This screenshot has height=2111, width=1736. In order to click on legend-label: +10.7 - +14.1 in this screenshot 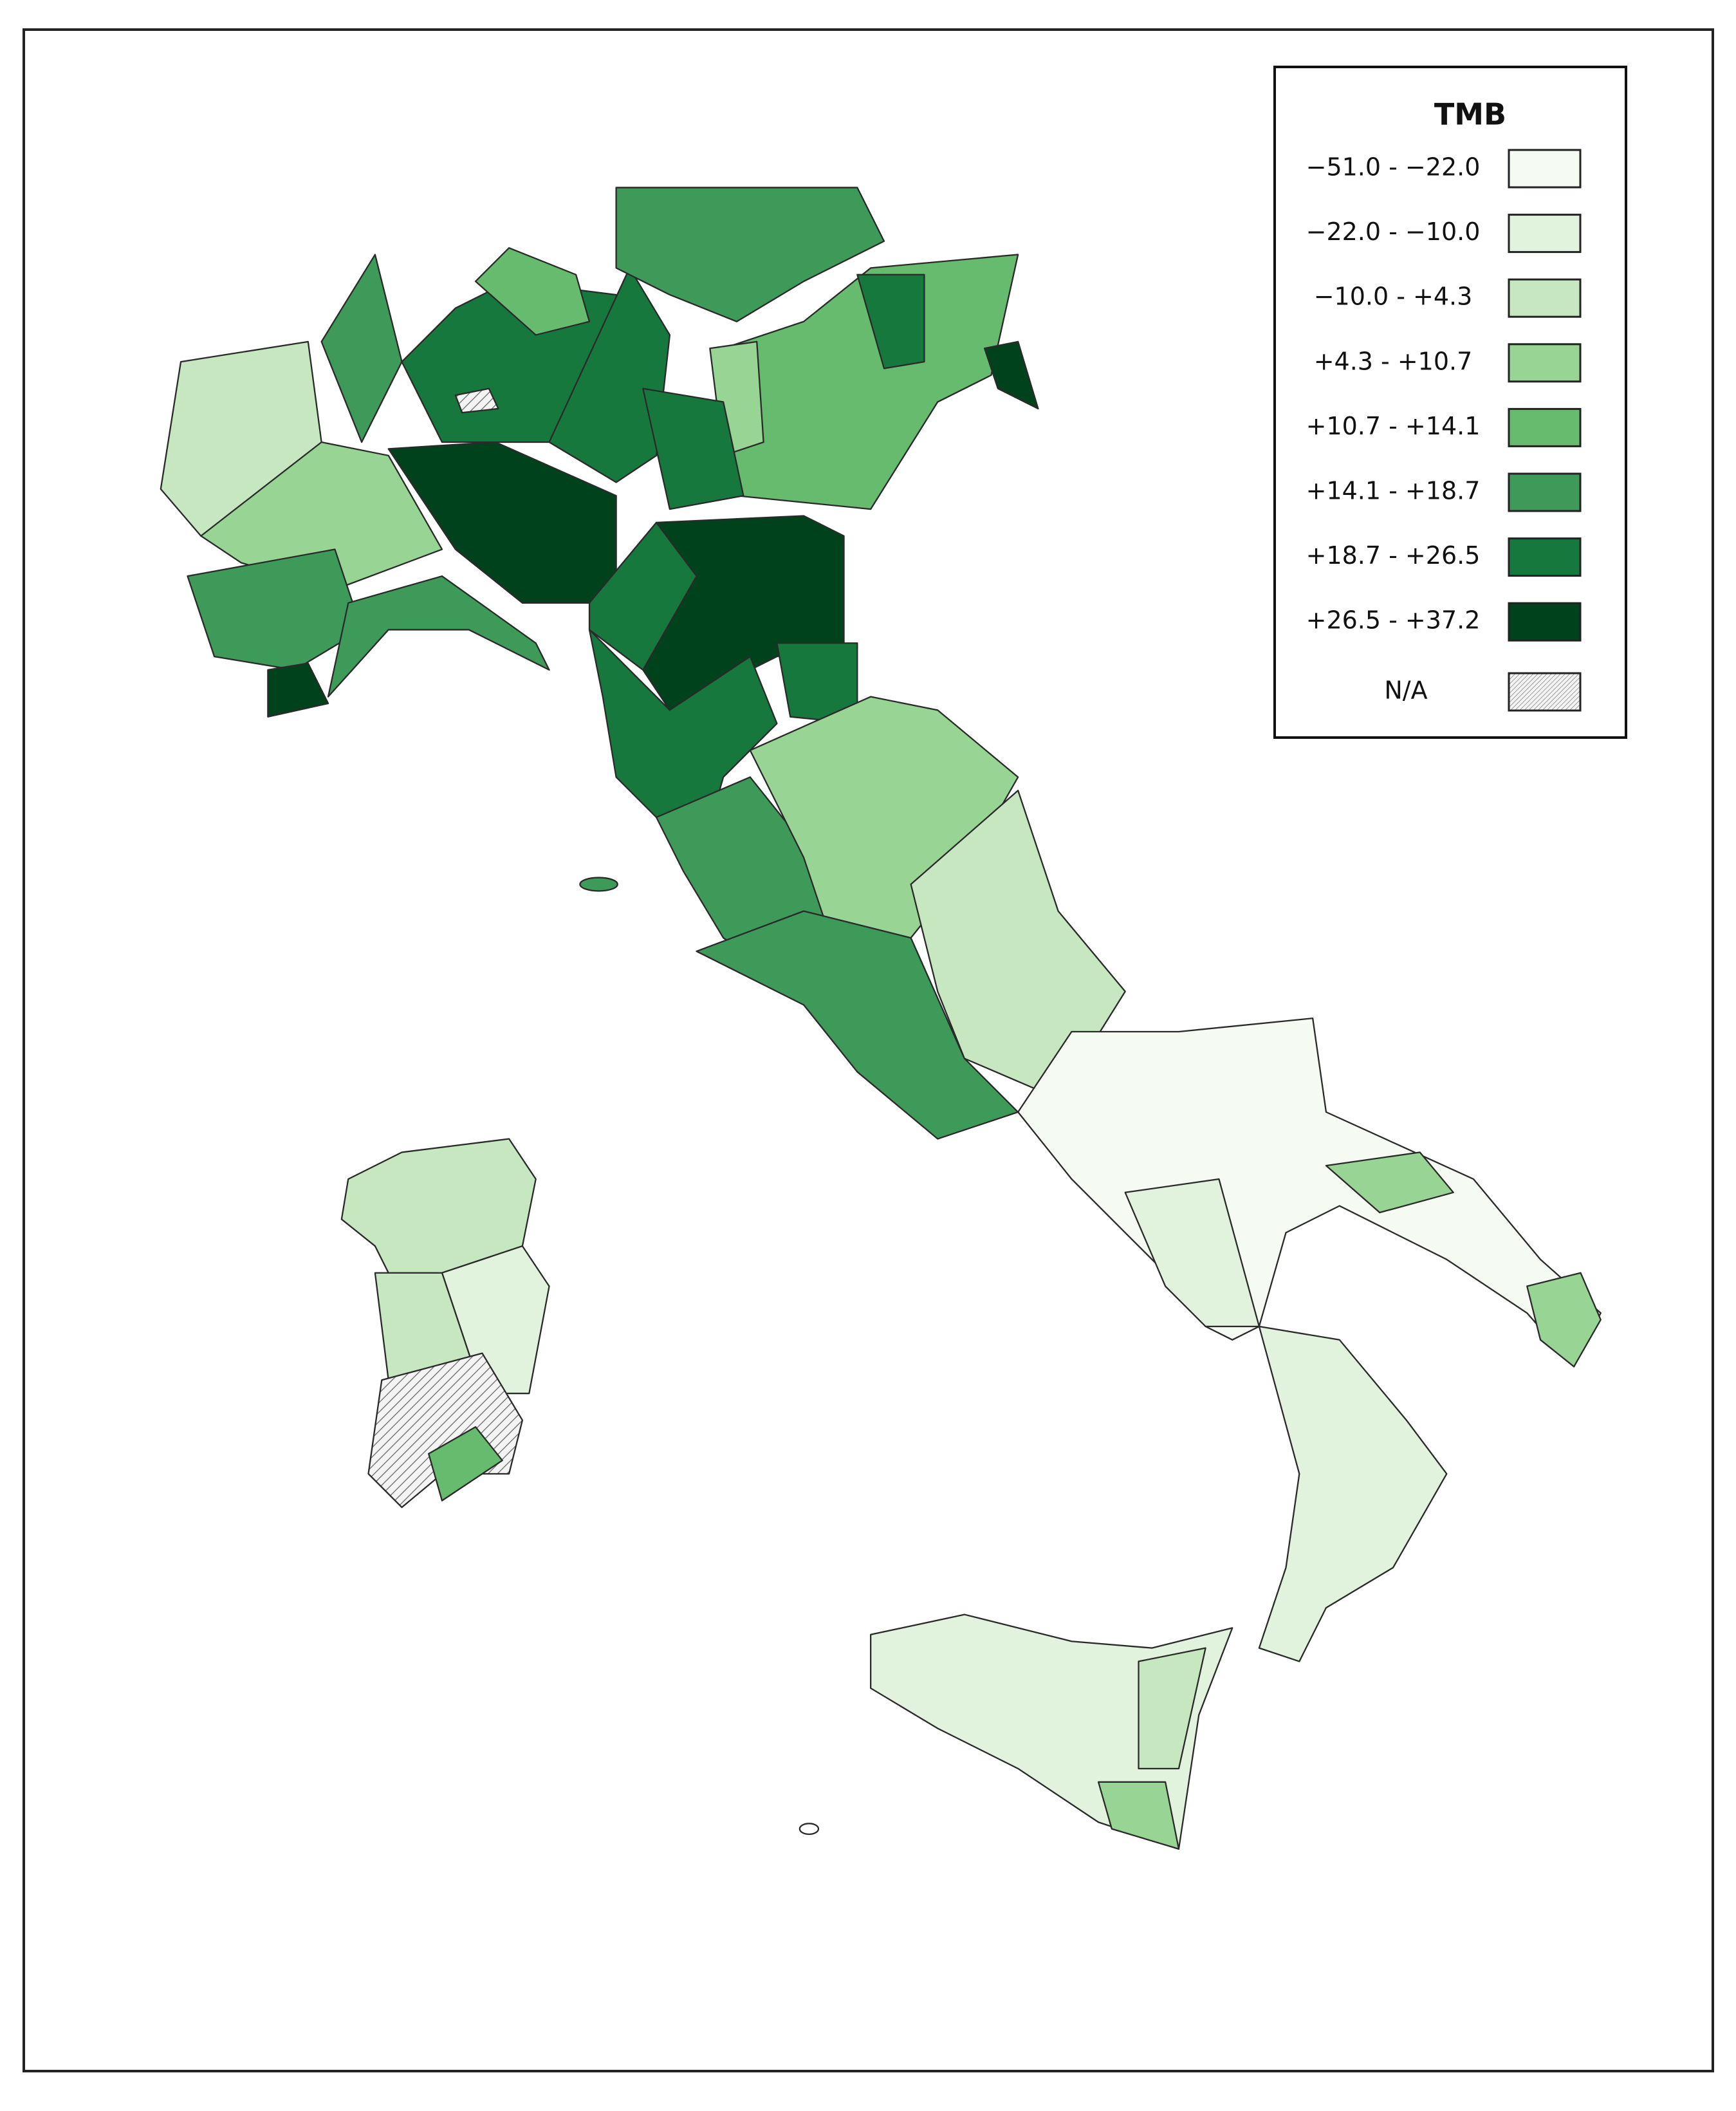, I will do `click(1393, 426)`.